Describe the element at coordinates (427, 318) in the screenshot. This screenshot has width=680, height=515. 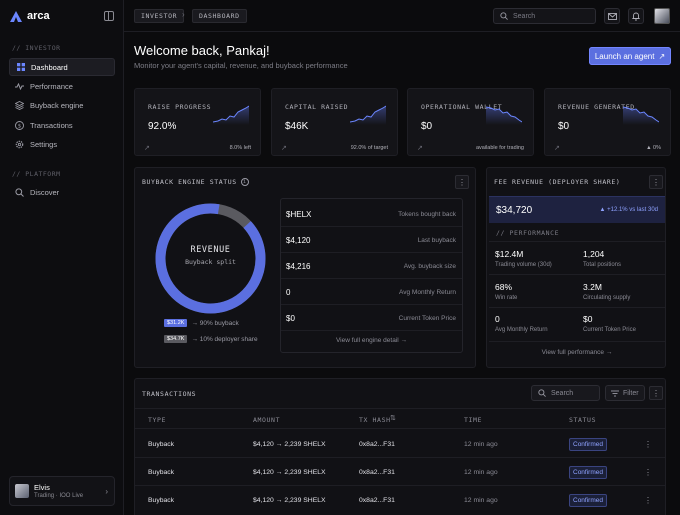
I see `engine-key: Current Token Price` at that location.